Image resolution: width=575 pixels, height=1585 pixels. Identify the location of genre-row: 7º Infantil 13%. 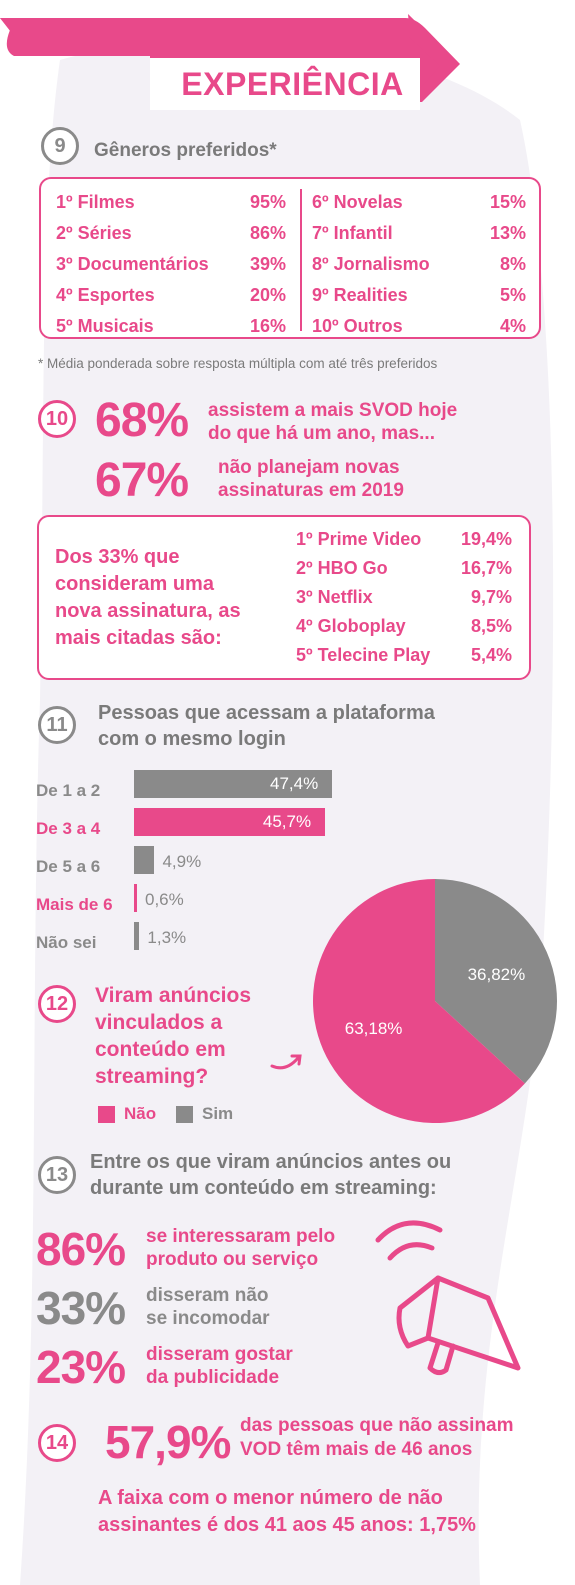
(419, 233).